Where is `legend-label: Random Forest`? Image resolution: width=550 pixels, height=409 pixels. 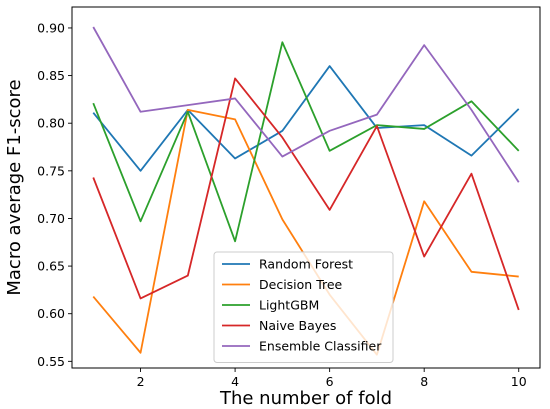 legend-label: Random Forest is located at coordinates (306, 264).